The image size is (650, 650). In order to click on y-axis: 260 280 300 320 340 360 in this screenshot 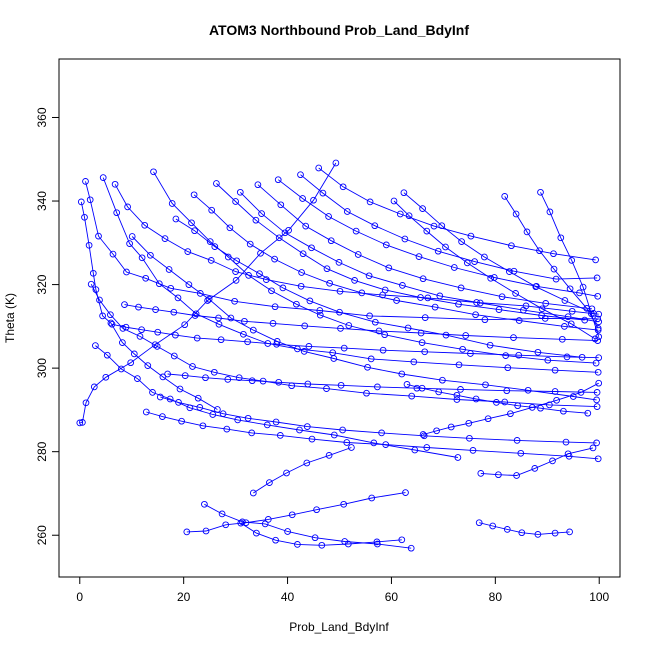, I will do `click(47, 326)`.